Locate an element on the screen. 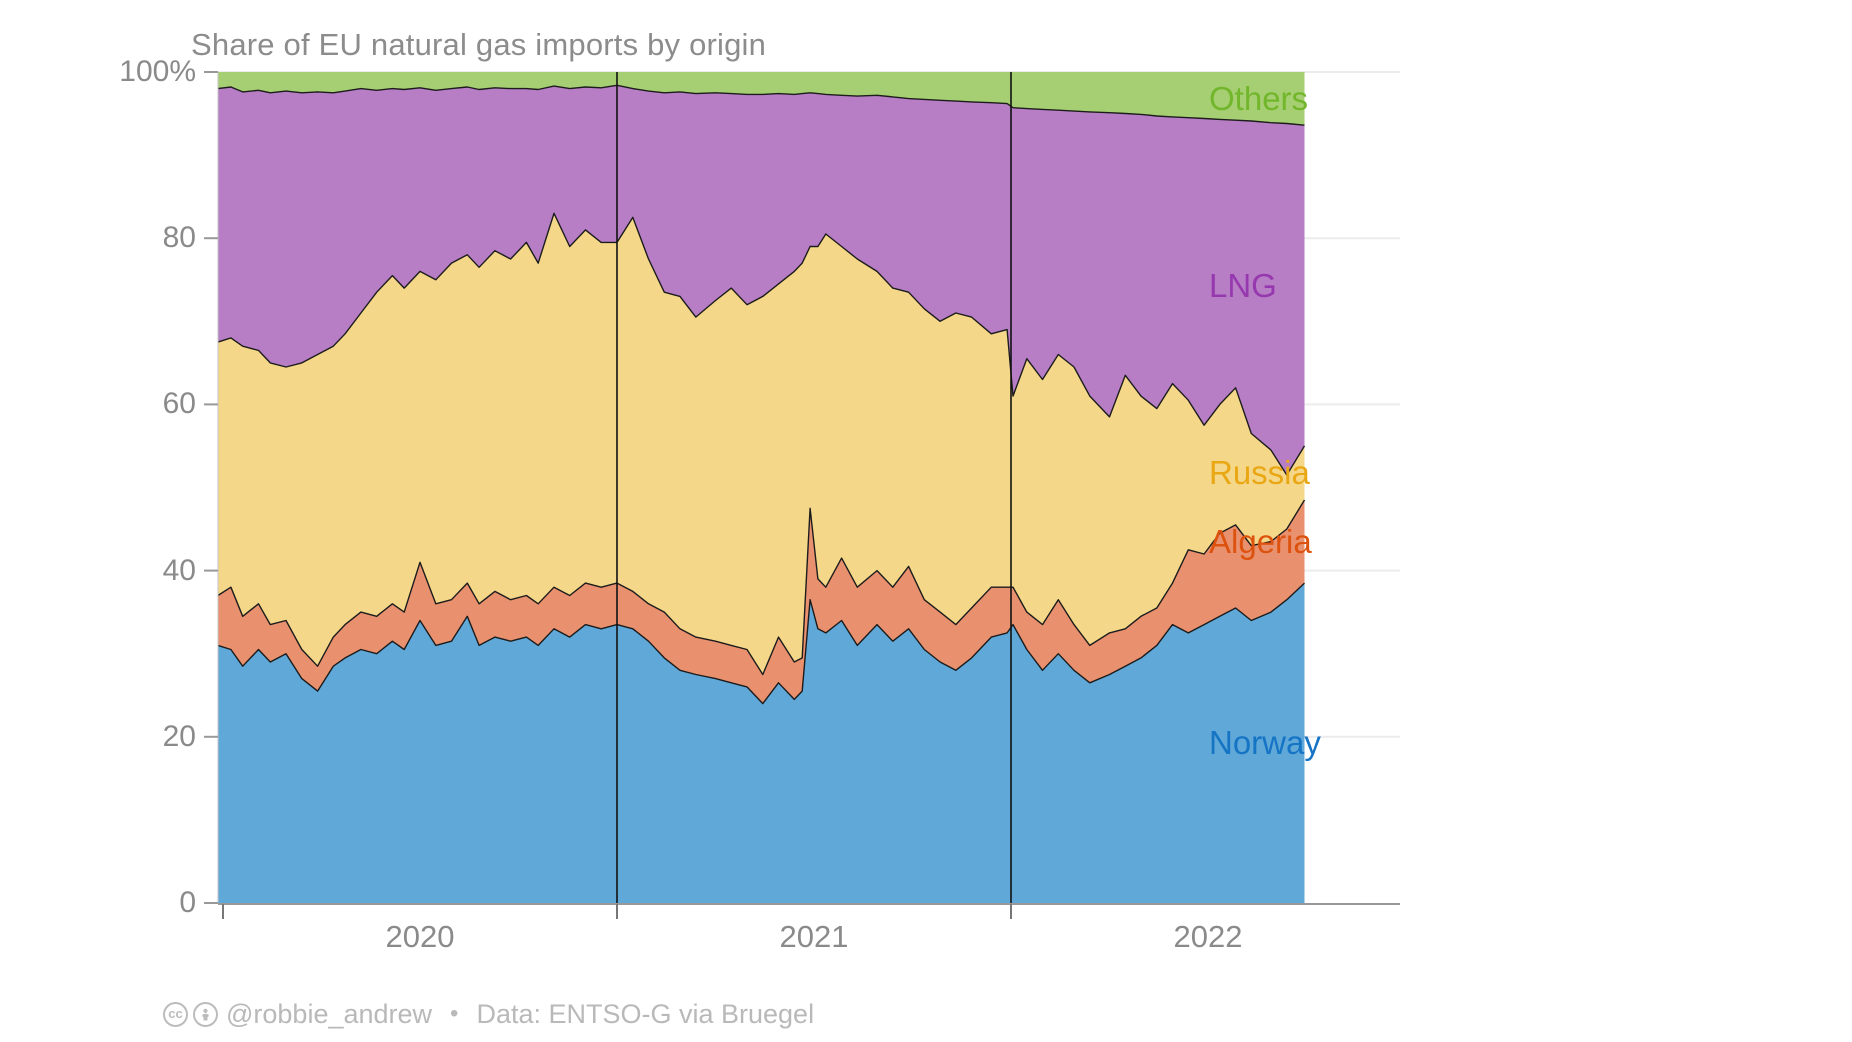  cc-icon-text: cc is located at coordinates (175, 1013).